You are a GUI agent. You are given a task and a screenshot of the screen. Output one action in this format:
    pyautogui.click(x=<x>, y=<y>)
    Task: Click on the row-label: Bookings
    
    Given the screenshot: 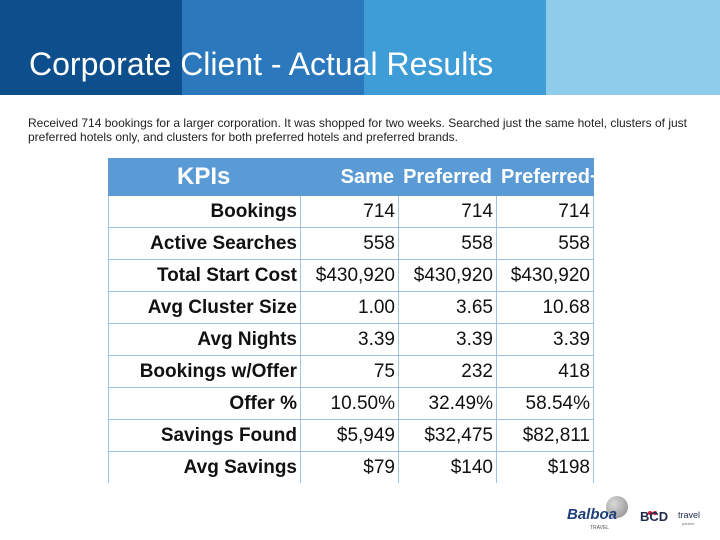 What is the action you would take?
    pyautogui.click(x=204, y=211)
    